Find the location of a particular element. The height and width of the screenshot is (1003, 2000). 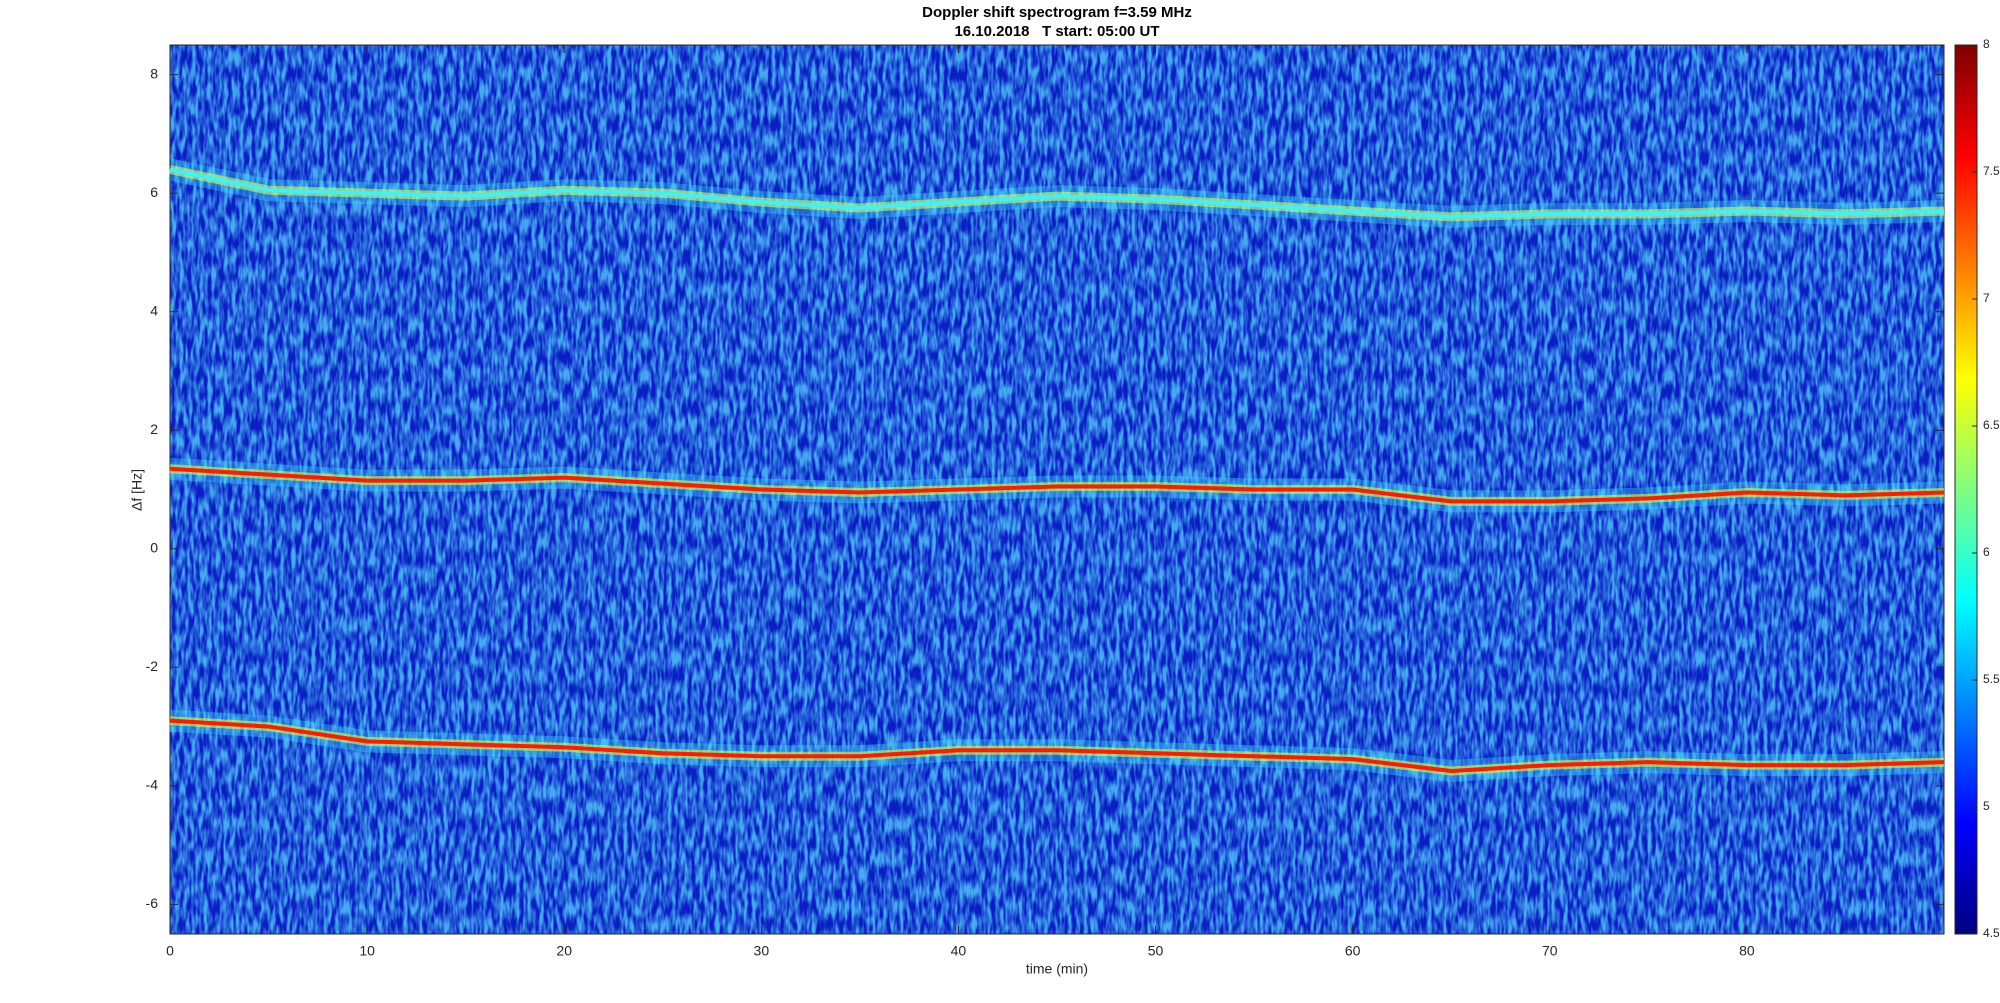

x-tick-label: 70 is located at coordinates (1550, 951).